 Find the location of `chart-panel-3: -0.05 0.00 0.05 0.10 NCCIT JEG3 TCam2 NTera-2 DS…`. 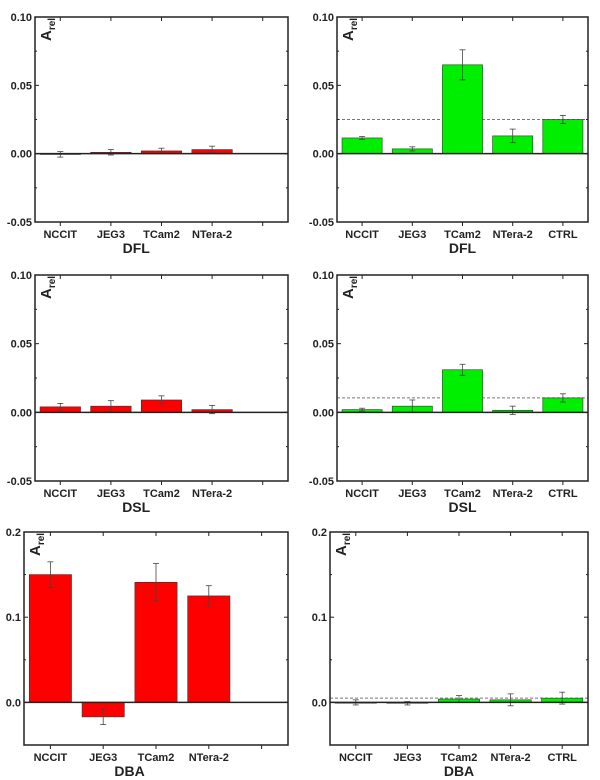

chart-panel-3: -0.05 0.00 0.05 0.10 NCCIT JEG3 TCam2 NTera-2 DS… is located at coordinates (148, 392).